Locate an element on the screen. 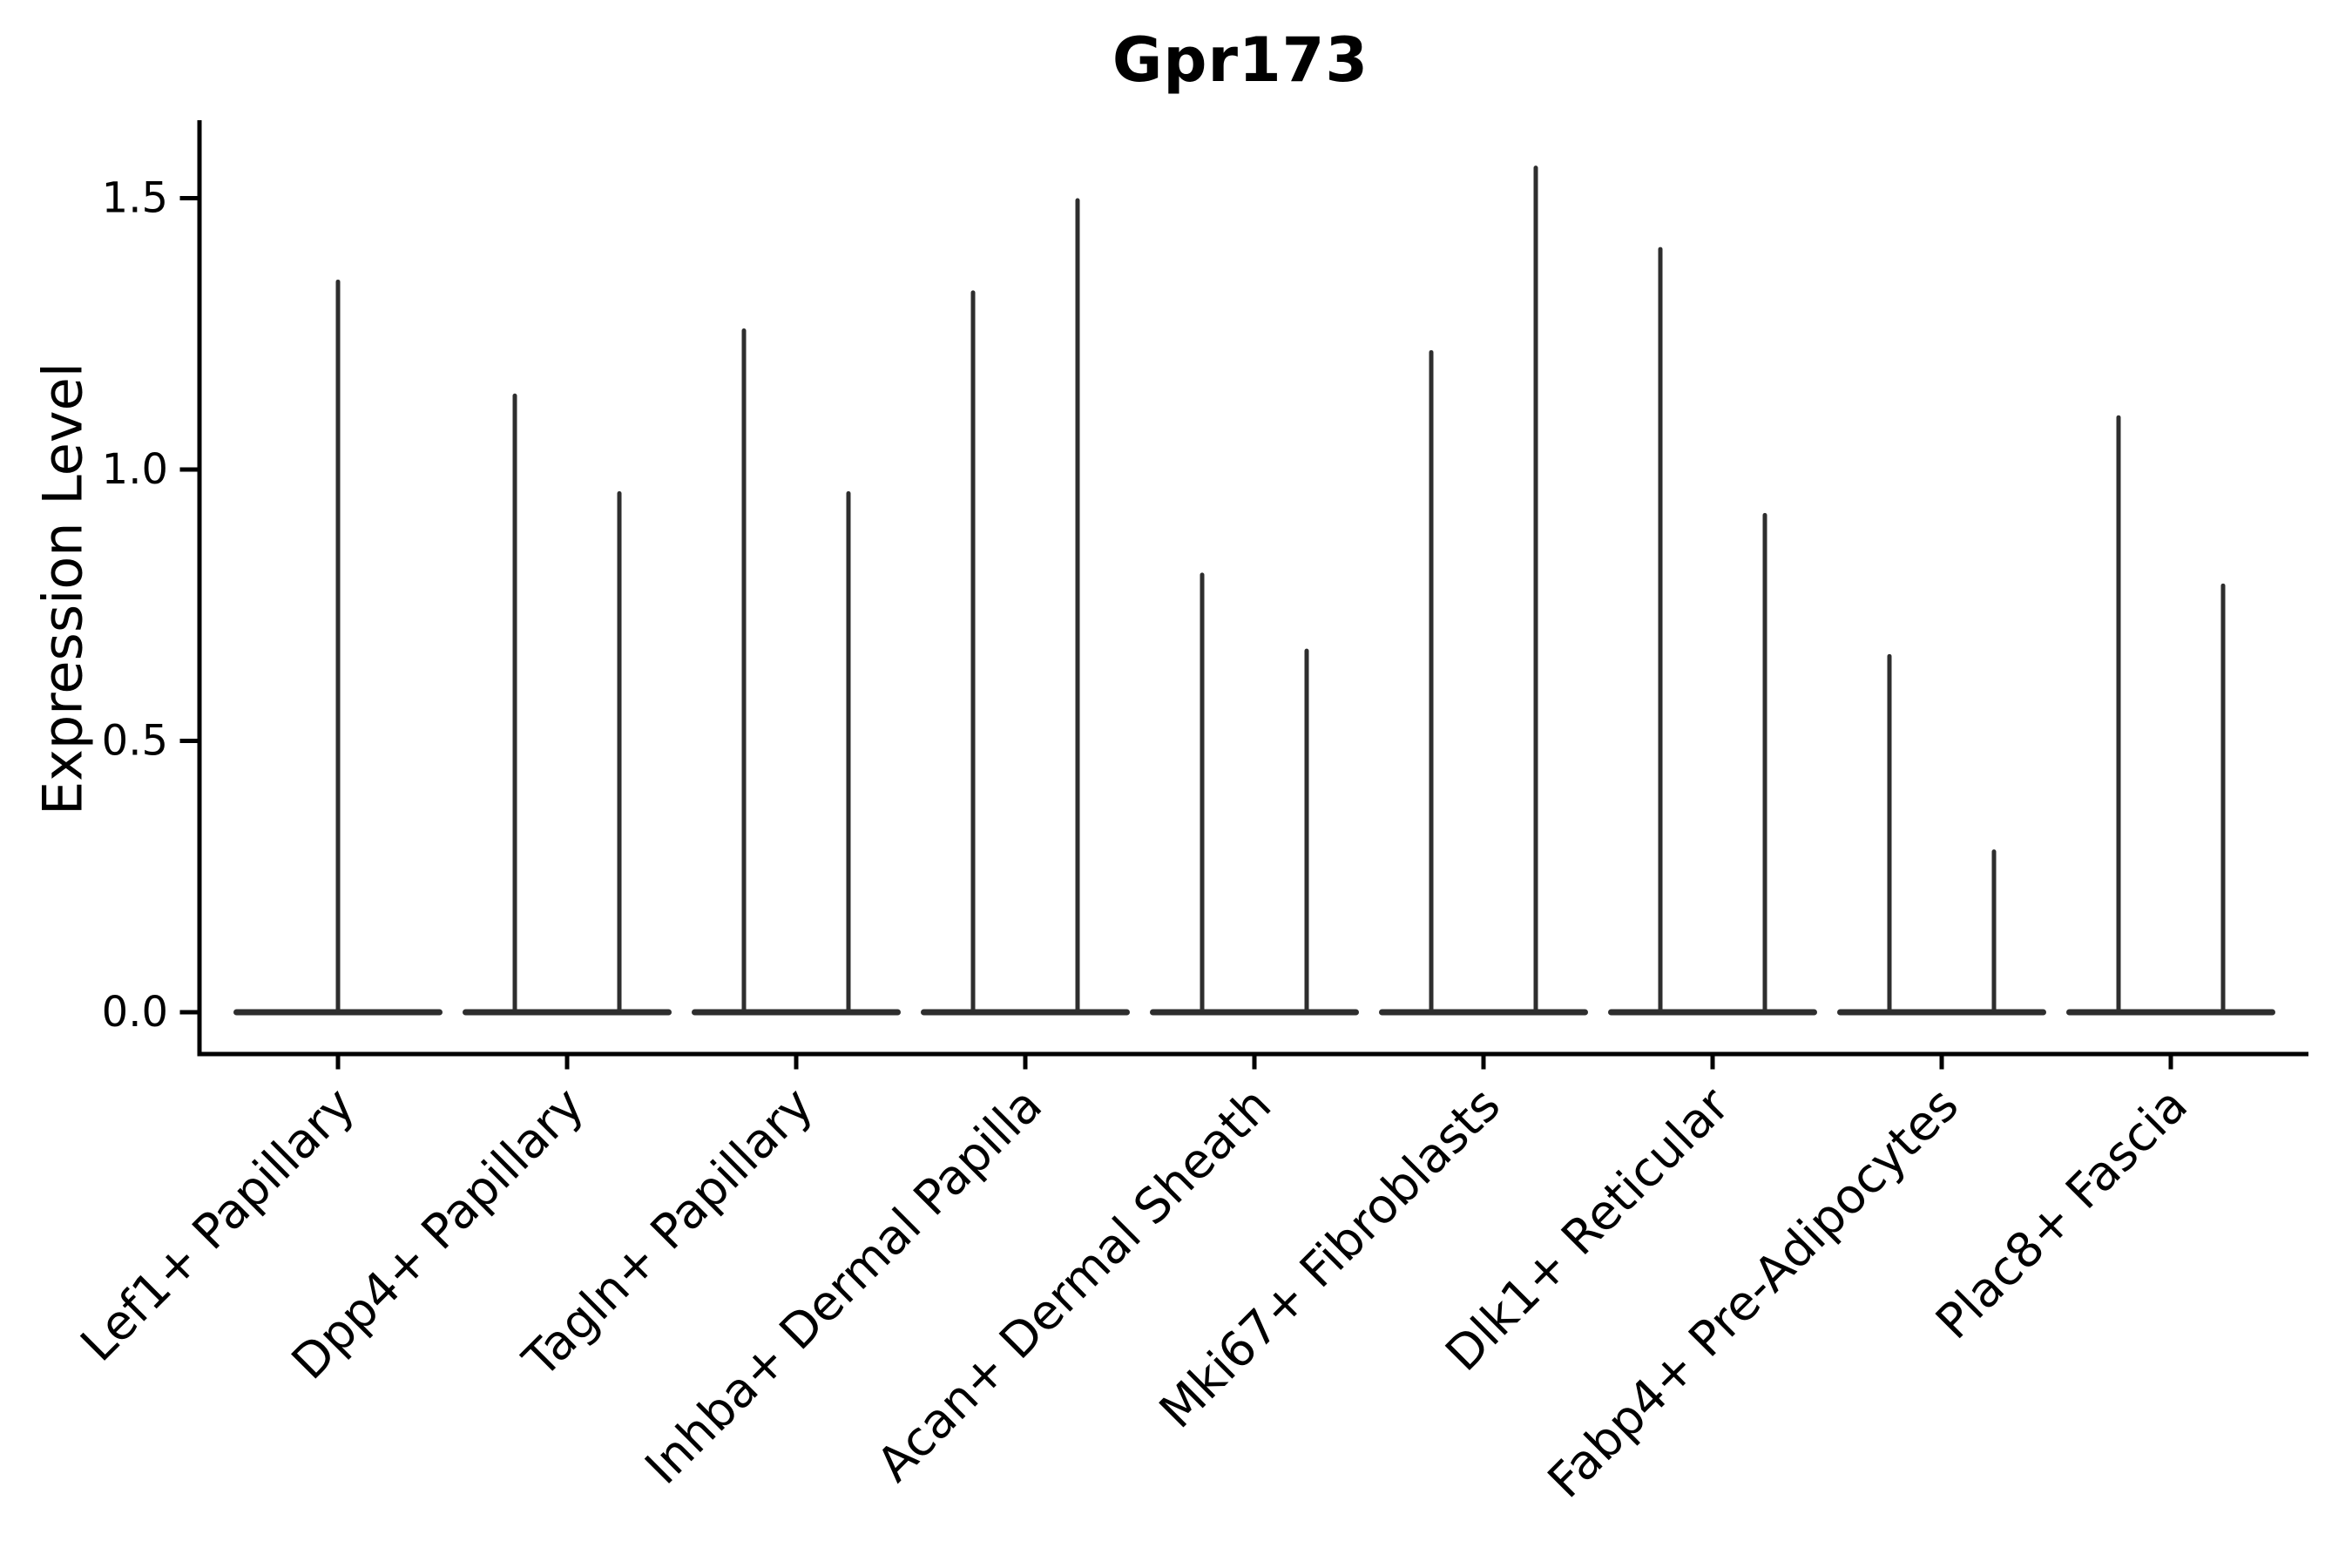  x-category-label: Acan+ Dermal Sheath is located at coordinates (1073, 1284).